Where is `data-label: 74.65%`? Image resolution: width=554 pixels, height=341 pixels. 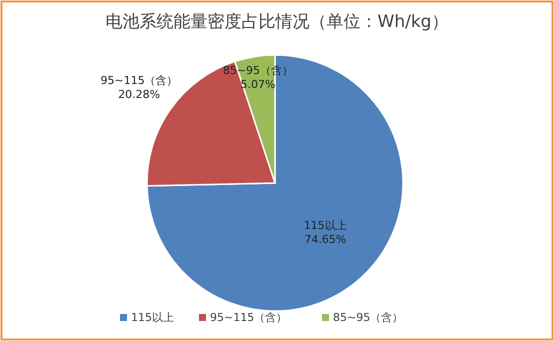 data-label: 74.65% is located at coordinates (325, 239).